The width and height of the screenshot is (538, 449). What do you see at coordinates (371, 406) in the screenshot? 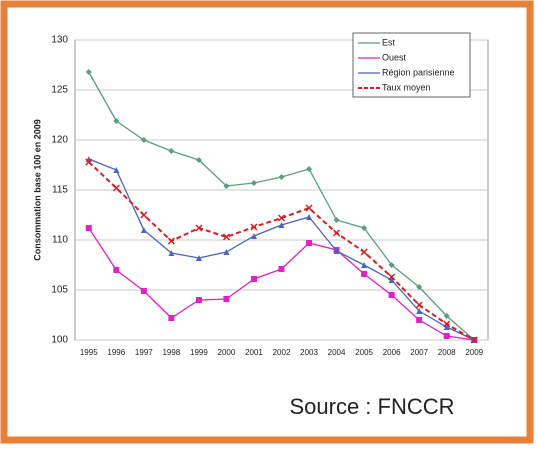
I see `source: Source : FNCCR` at bounding box center [371, 406].